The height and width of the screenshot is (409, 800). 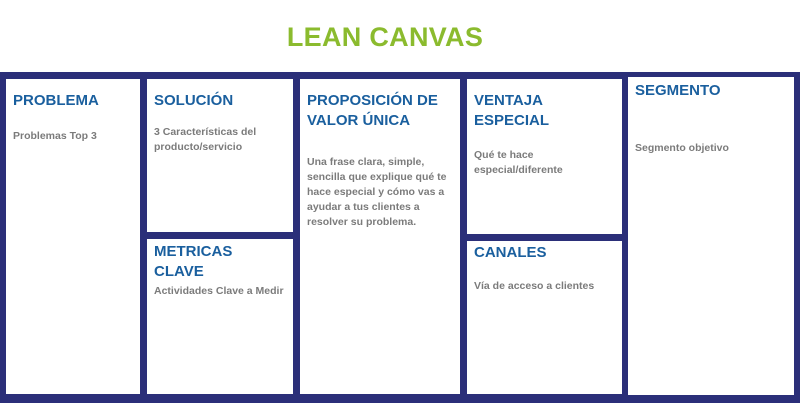 What do you see at coordinates (205, 139) in the screenshot?
I see `block-solucion-text: 3 Características del producto/servicio` at bounding box center [205, 139].